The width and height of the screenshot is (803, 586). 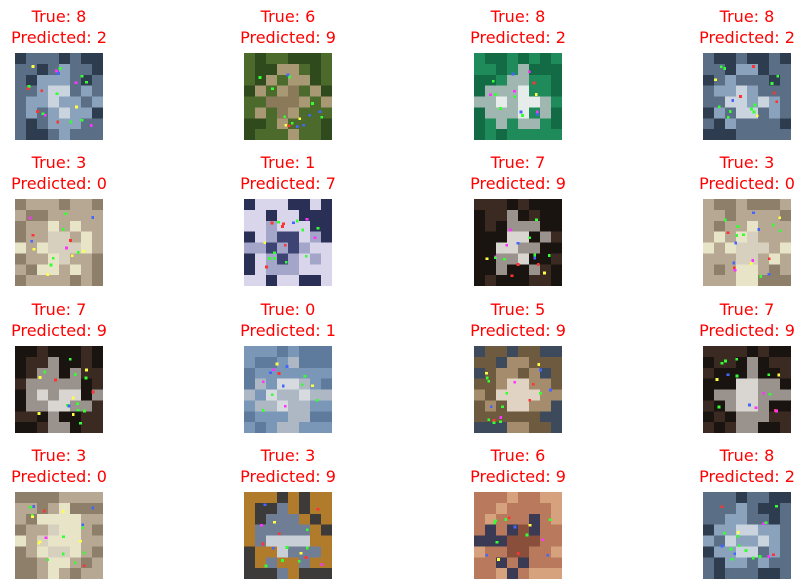 I want to click on predicted-label: Predicted: 0, so click(x=747, y=183).